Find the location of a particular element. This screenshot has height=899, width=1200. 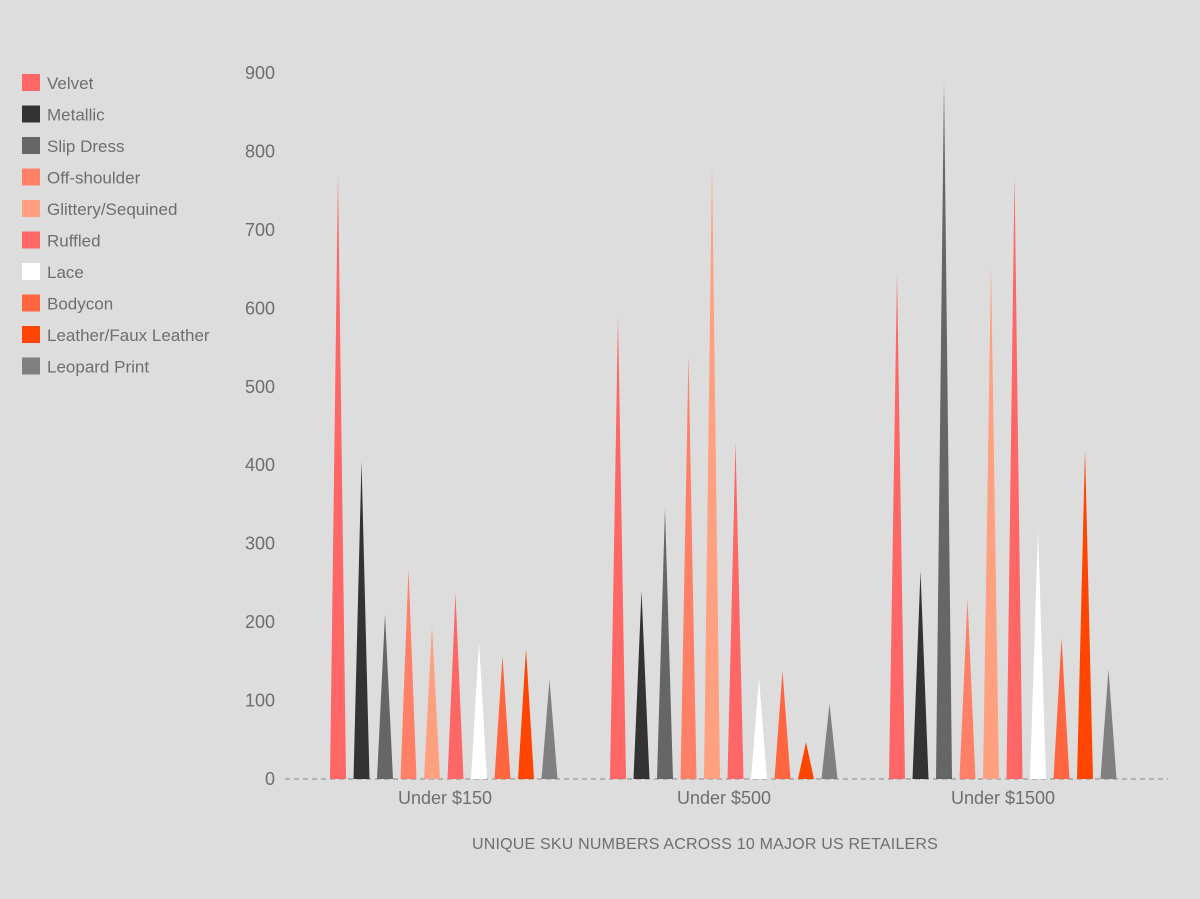

legend-label: Velvet is located at coordinates (70, 83).